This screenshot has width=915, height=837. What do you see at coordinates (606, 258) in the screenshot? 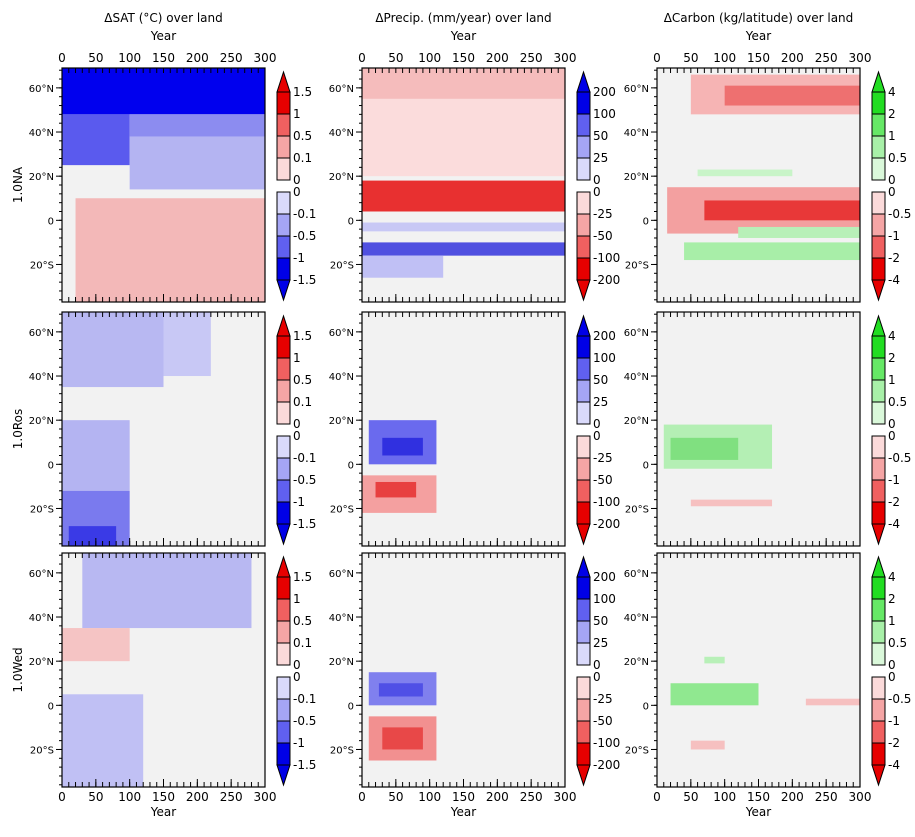
I see `colorbar-label: -100` at bounding box center [606, 258].